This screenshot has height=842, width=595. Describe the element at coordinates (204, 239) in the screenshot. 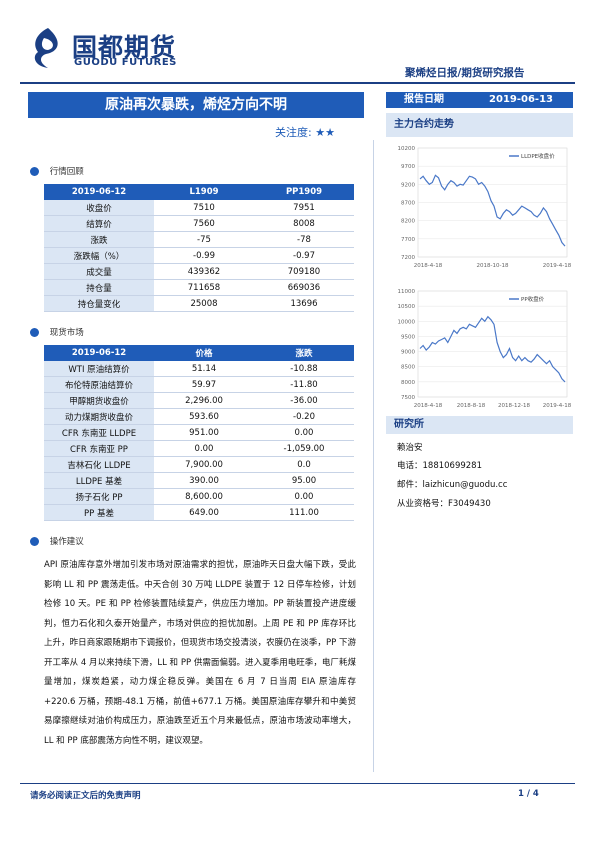

I see `table-cell: -75` at that location.